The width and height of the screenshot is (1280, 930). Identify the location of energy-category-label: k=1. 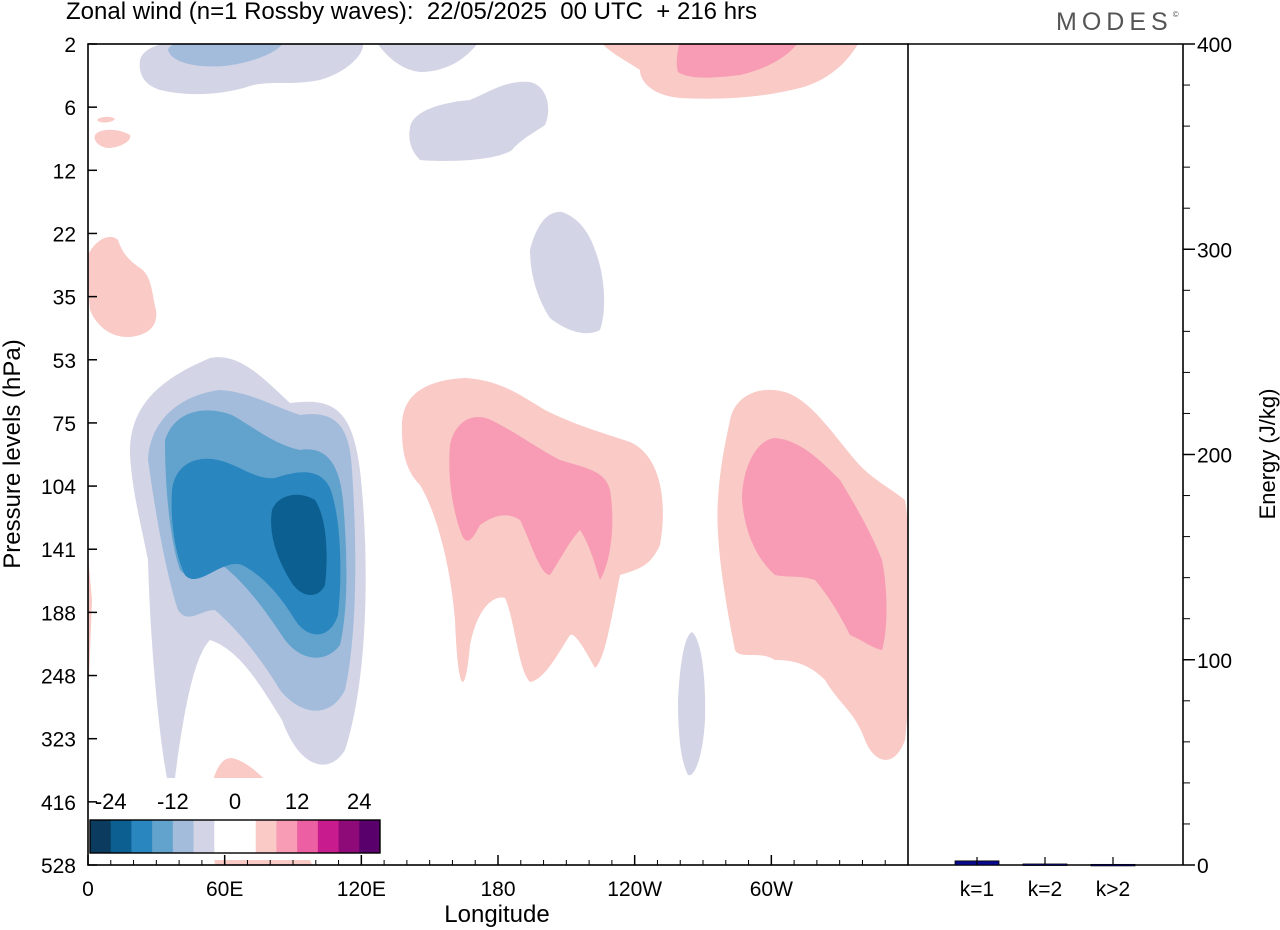
(977, 889).